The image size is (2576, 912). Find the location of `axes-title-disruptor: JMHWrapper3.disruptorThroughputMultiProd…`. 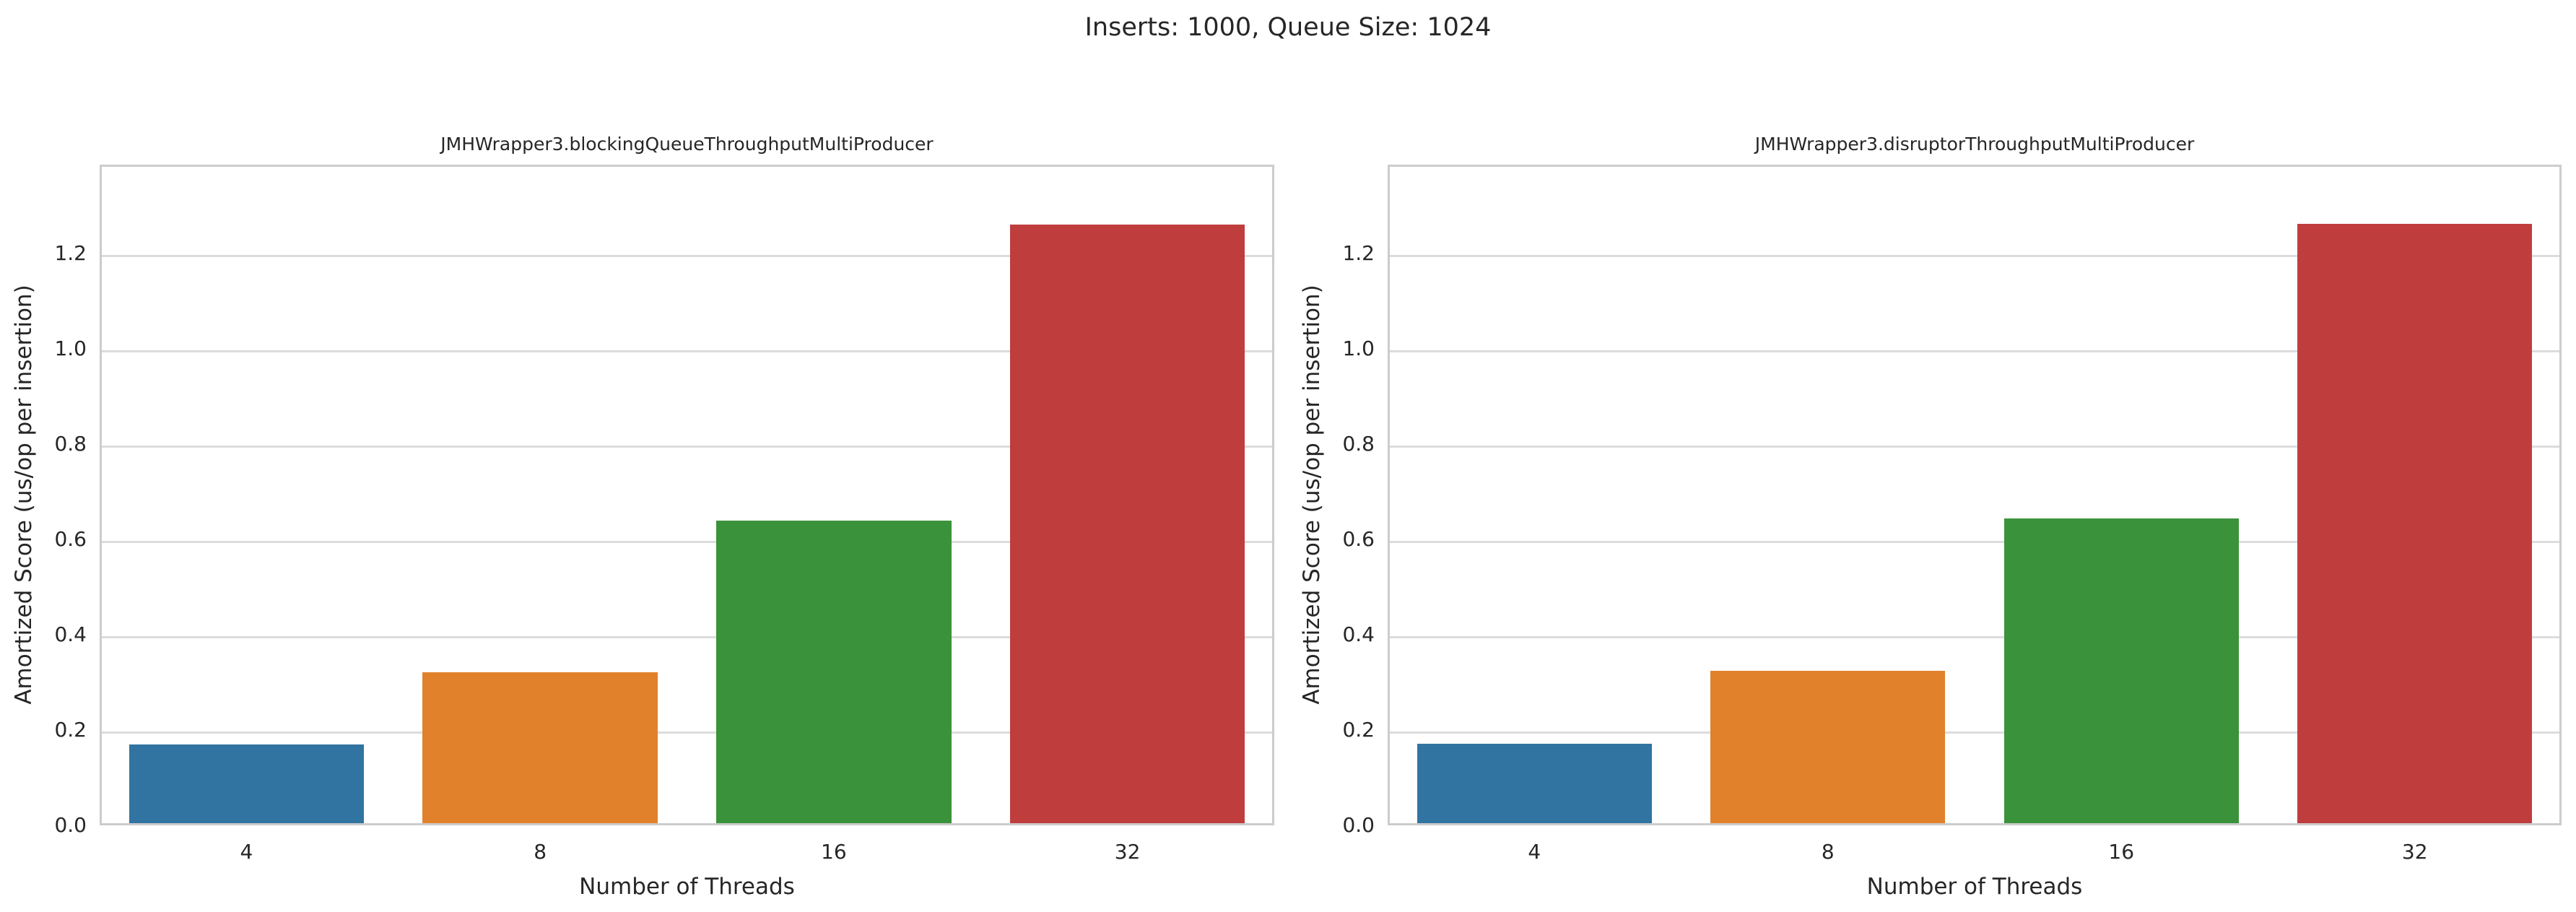

axes-title-disruptor: JMHWrapper3.disruptorThroughputMultiProd… is located at coordinates (1974, 144).